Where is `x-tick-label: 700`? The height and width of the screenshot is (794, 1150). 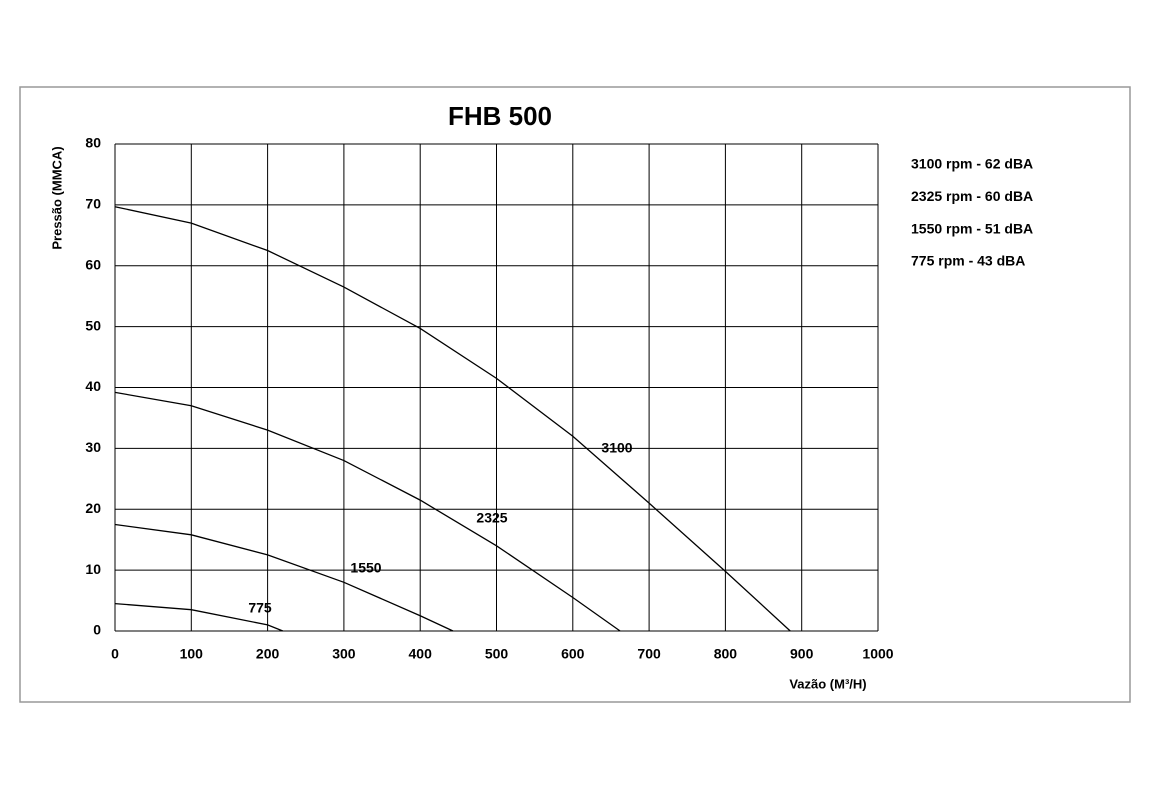 x-tick-label: 700 is located at coordinates (649, 654).